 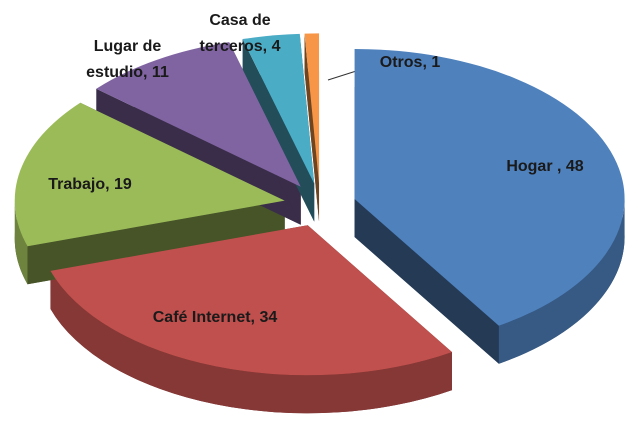 I want to click on data-label: Café Internet, 34, so click(x=215, y=318).